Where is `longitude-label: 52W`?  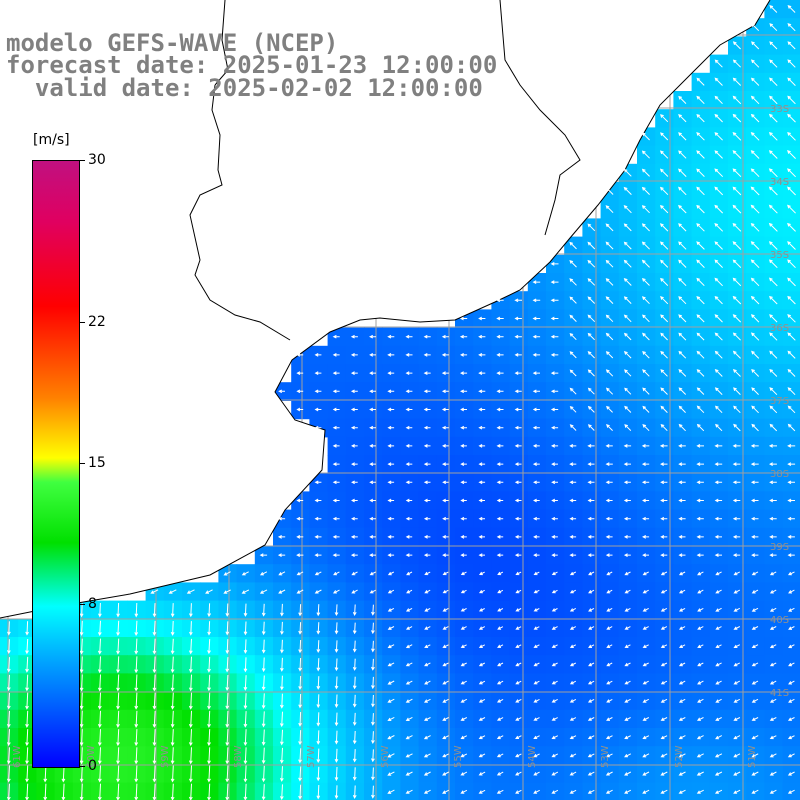 longitude-label: 52W is located at coordinates (679, 756).